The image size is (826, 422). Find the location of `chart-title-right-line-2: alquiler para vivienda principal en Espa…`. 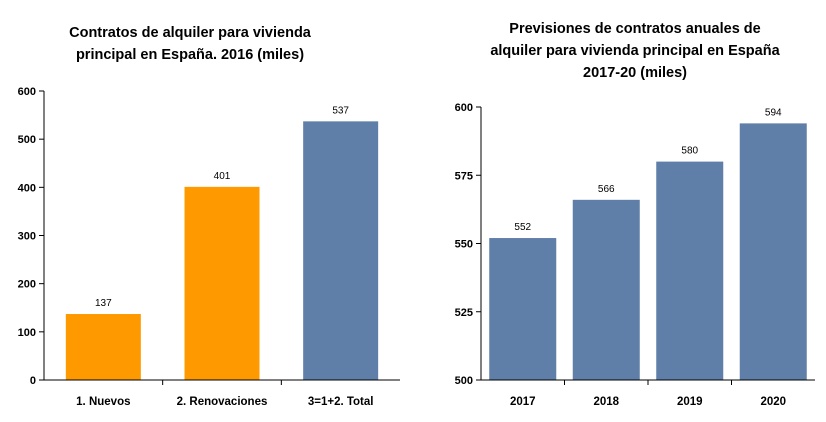

chart-title-right-line-2: alquiler para vivienda principal en Espa… is located at coordinates (635, 51).